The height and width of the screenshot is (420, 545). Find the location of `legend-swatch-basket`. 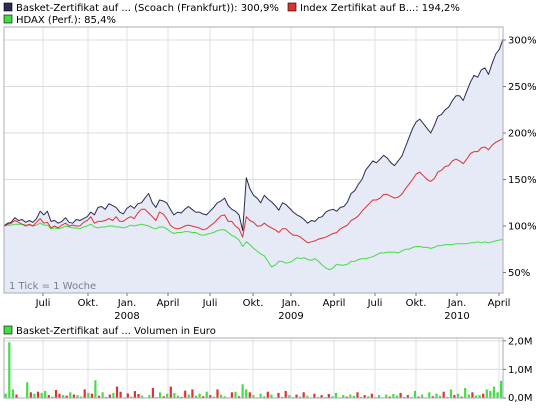

legend-swatch-basket is located at coordinates (8, 7).